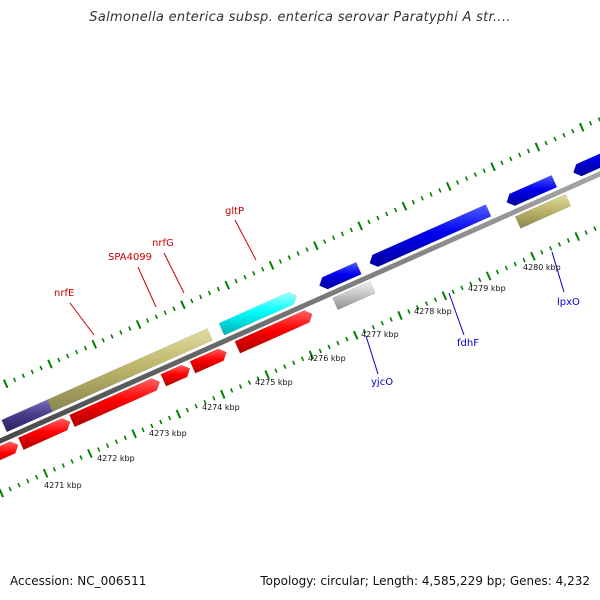 The image size is (600, 600). Describe the element at coordinates (532, 190) in the screenshot. I see `feature-blue-right` at that location.